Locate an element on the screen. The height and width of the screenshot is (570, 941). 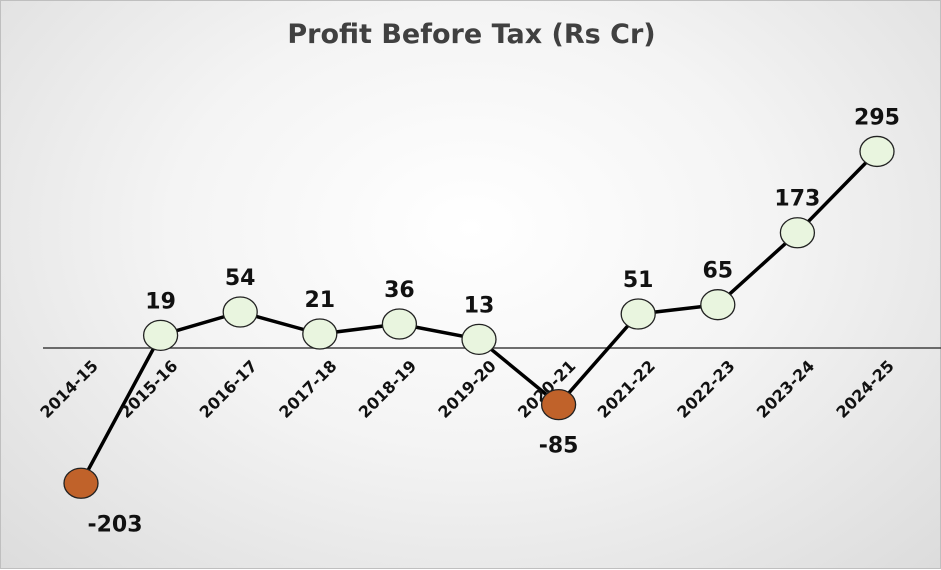
data-label: 295 is located at coordinates (877, 117).